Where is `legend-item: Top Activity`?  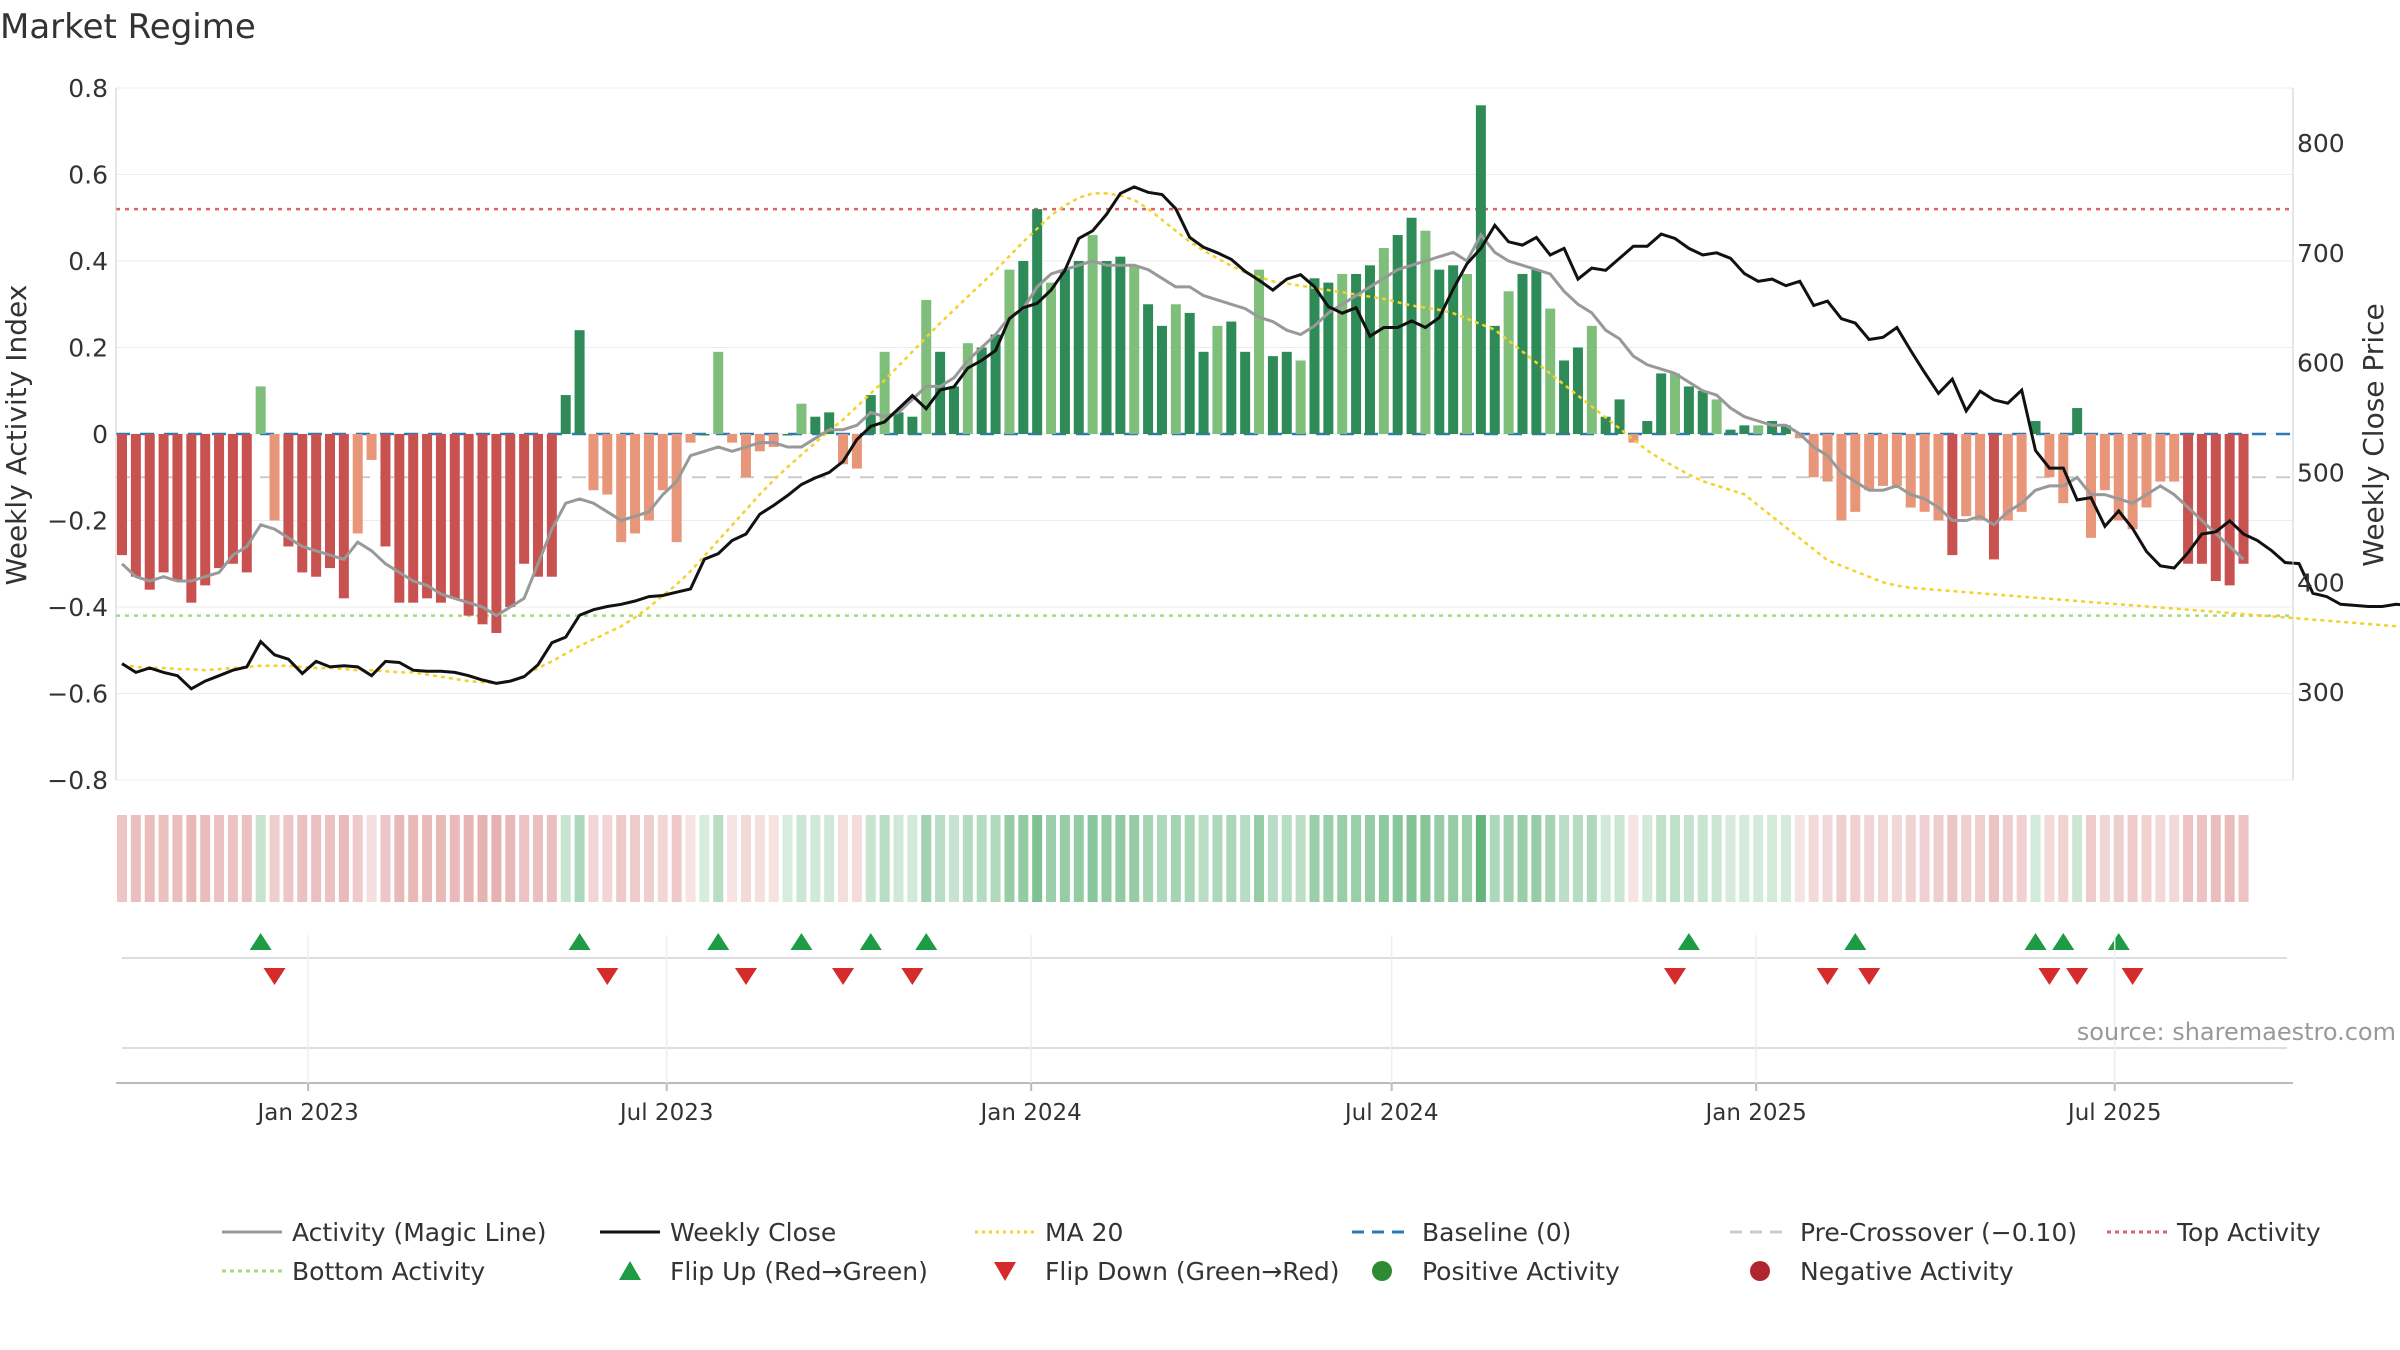
legend-item: Top Activity is located at coordinates (2214, 1232).